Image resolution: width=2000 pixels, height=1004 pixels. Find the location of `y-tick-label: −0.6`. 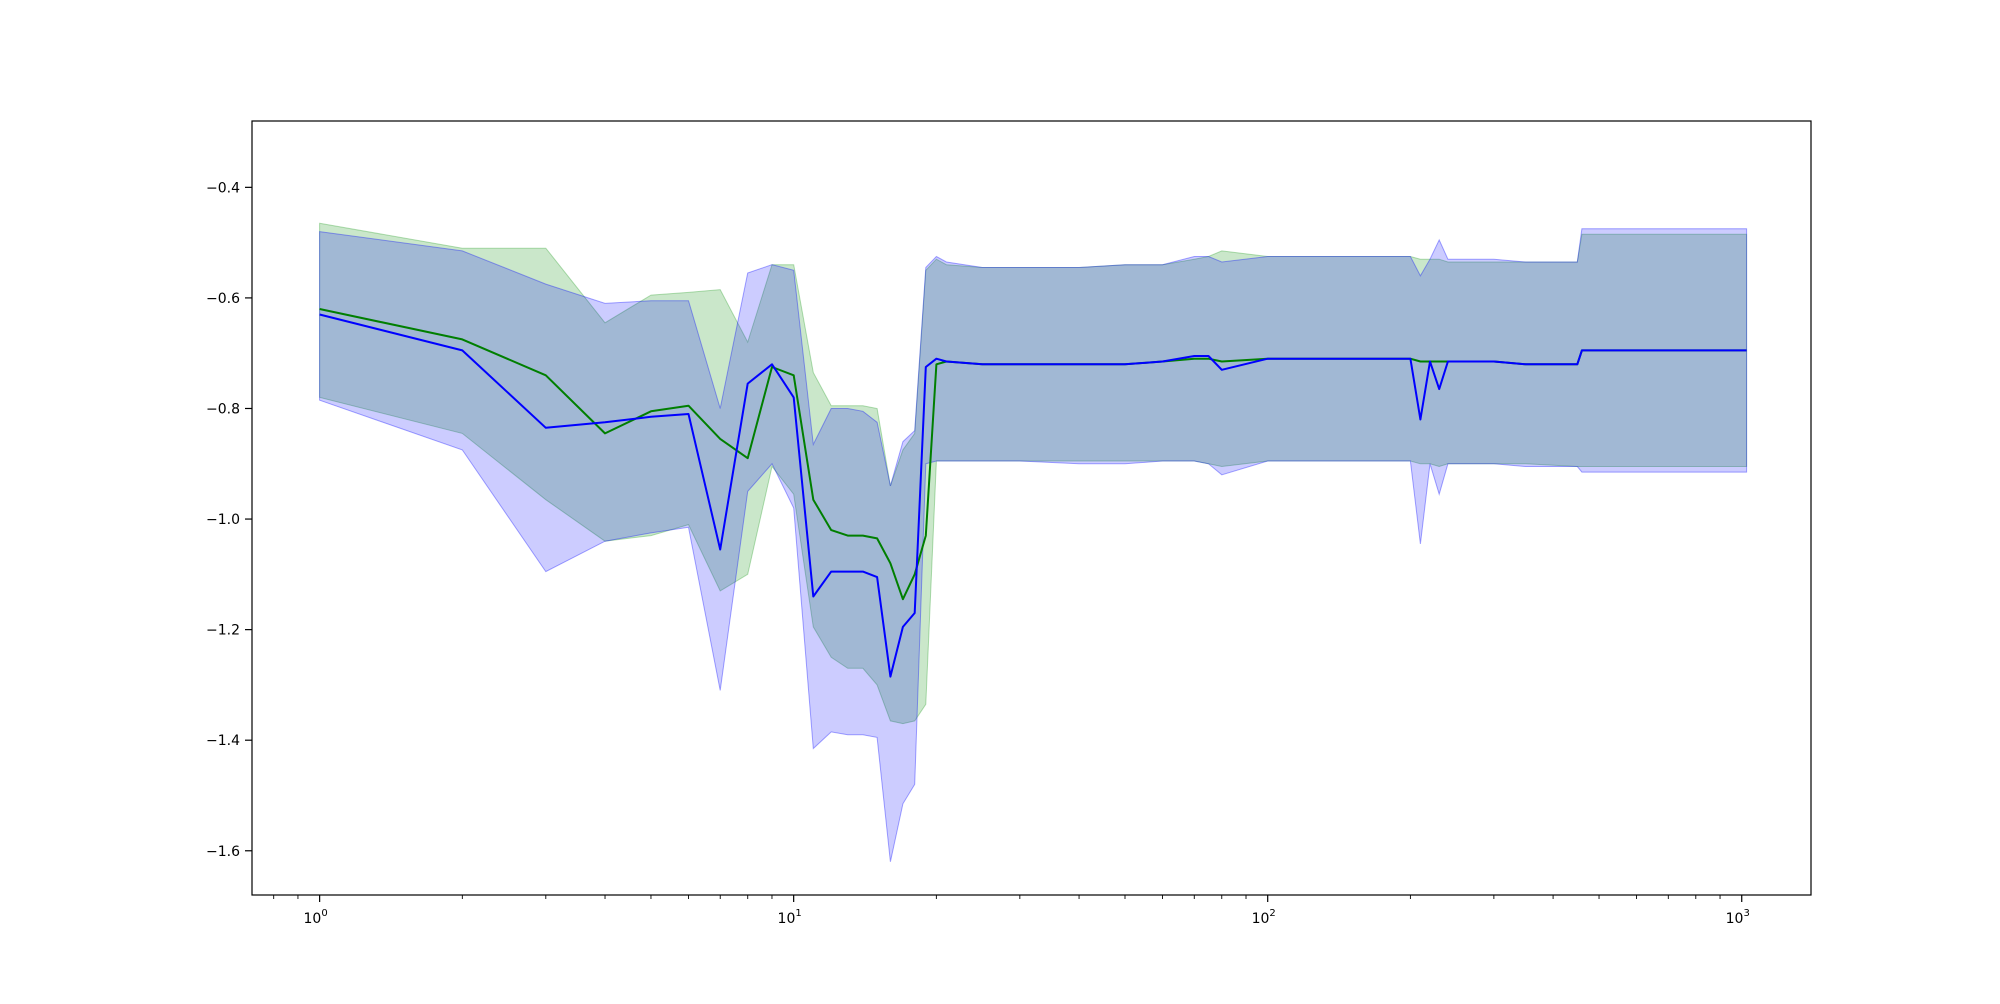

y-tick-label: −0.6 is located at coordinates (223, 299).